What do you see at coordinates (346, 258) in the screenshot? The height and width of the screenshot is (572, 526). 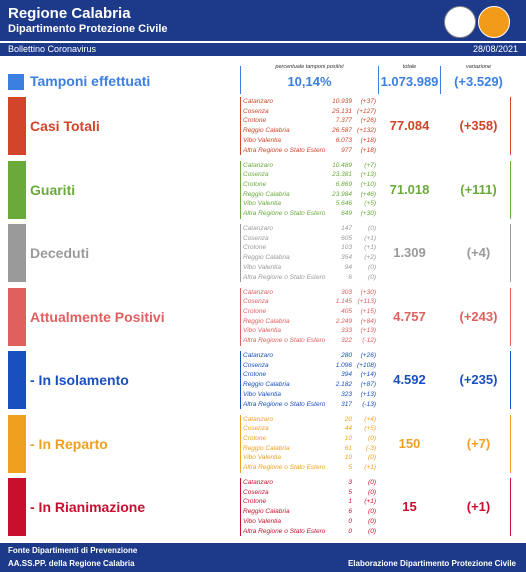 I see `province-value: 354` at bounding box center [346, 258].